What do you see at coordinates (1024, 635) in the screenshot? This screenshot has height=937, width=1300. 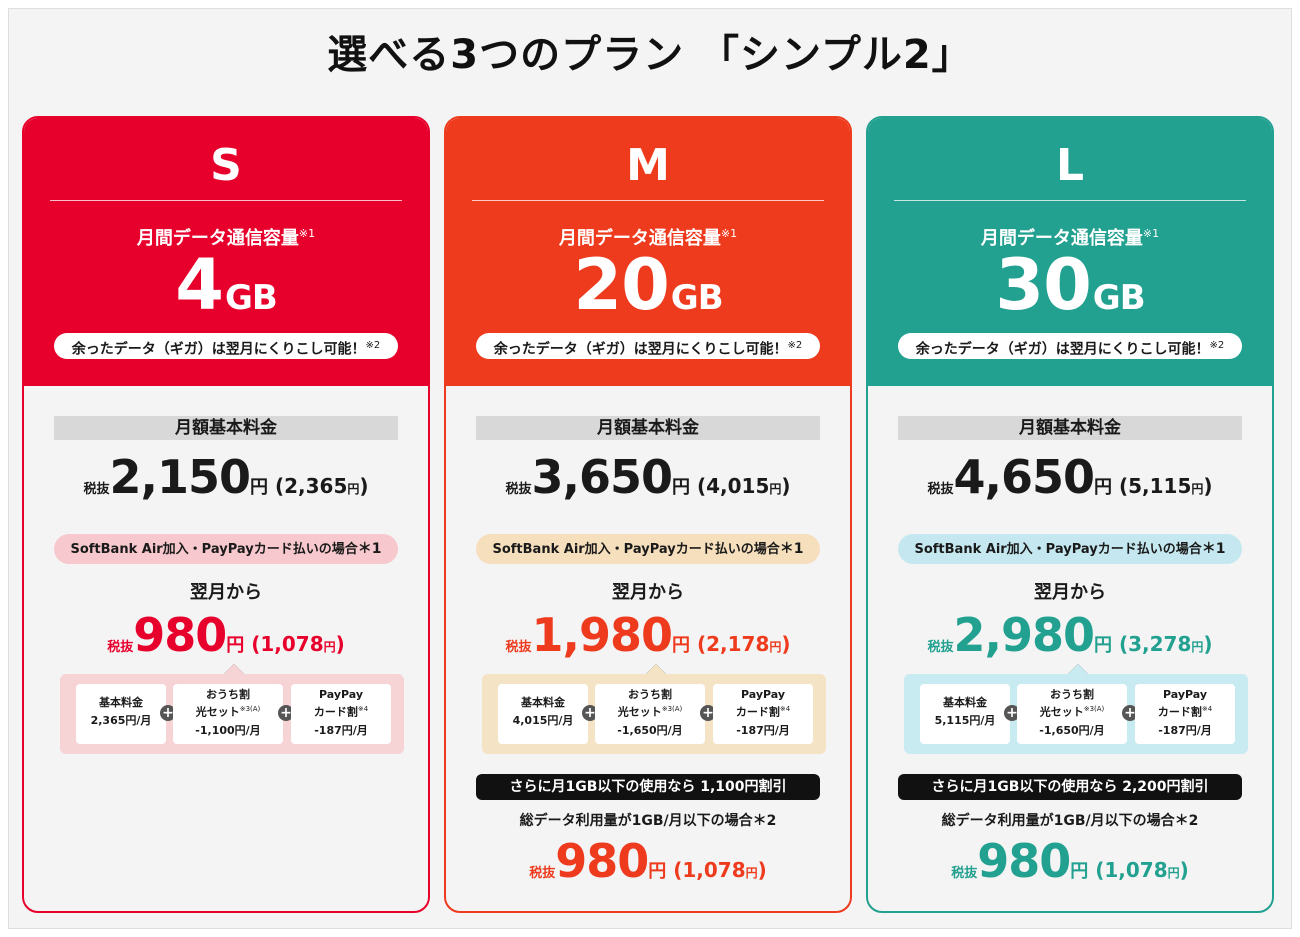 I see `discount-price: 2,980` at bounding box center [1024, 635].